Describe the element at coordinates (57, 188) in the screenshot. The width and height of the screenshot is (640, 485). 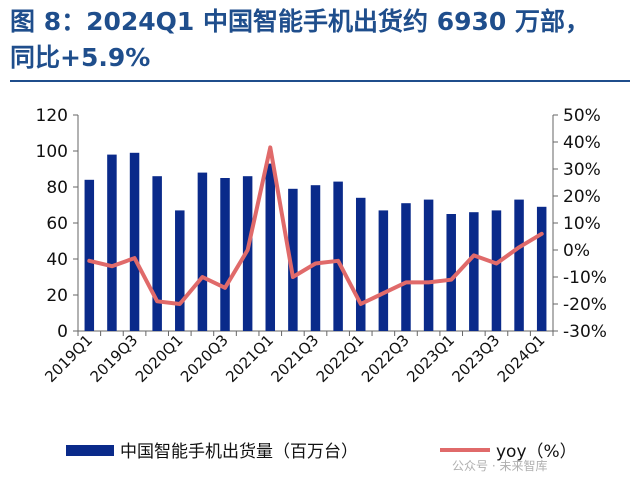
I see `left-tick-label: 80` at that location.